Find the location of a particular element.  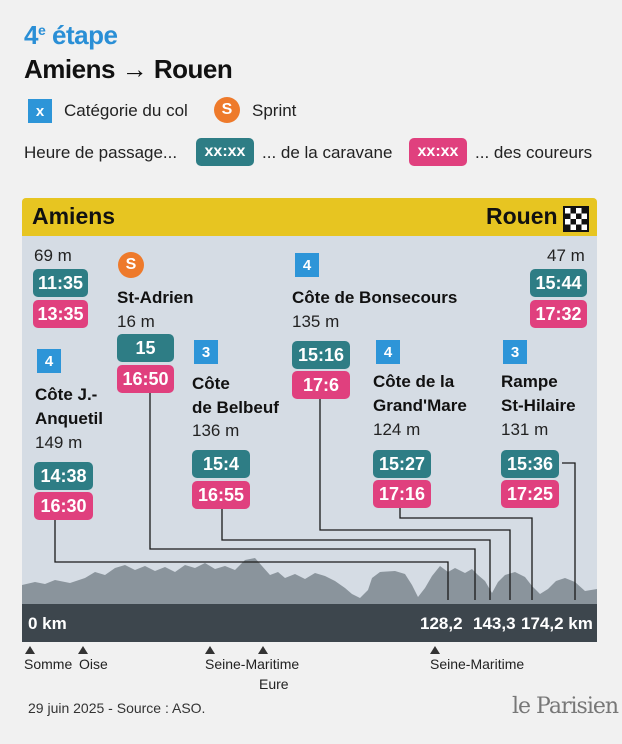

sprint-legend-icon: S is located at coordinates (227, 110).